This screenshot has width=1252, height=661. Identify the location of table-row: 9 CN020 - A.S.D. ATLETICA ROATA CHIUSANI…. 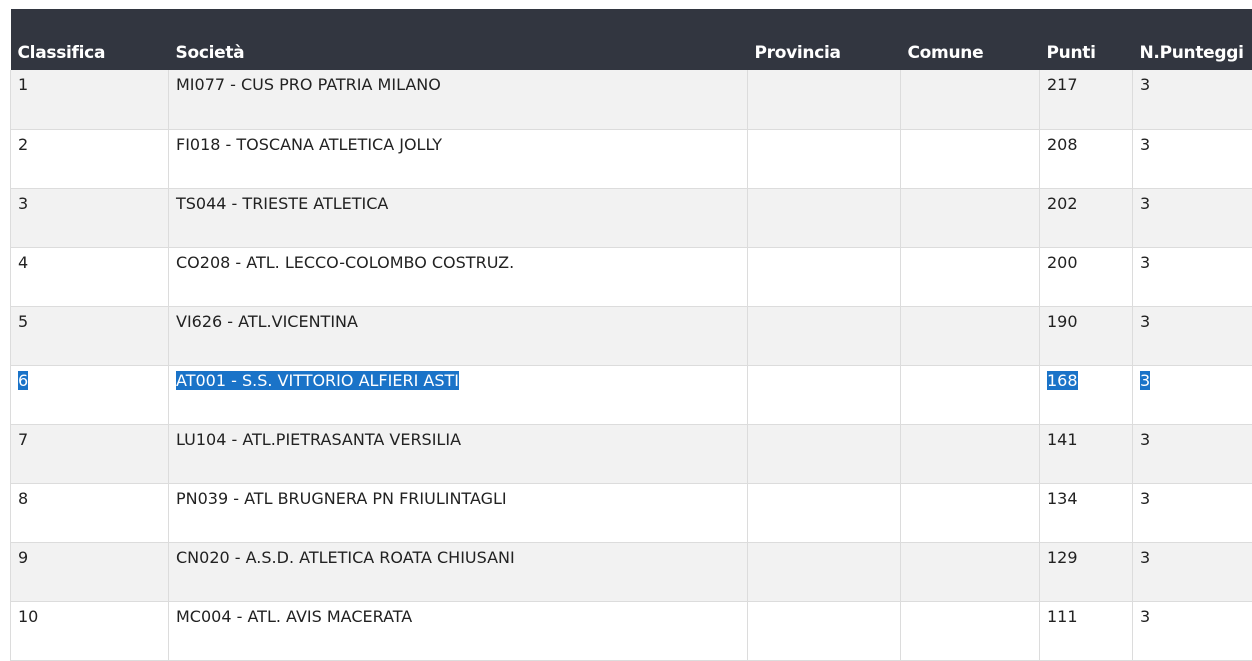
(631, 571).